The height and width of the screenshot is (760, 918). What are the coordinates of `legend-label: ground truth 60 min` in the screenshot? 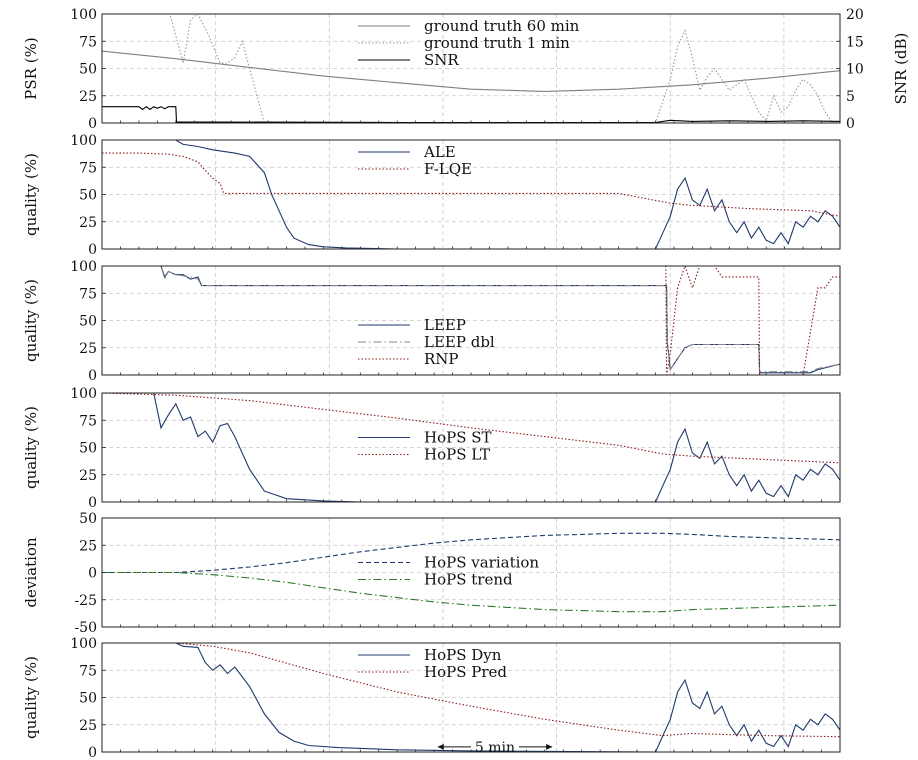 It's located at (502, 26).